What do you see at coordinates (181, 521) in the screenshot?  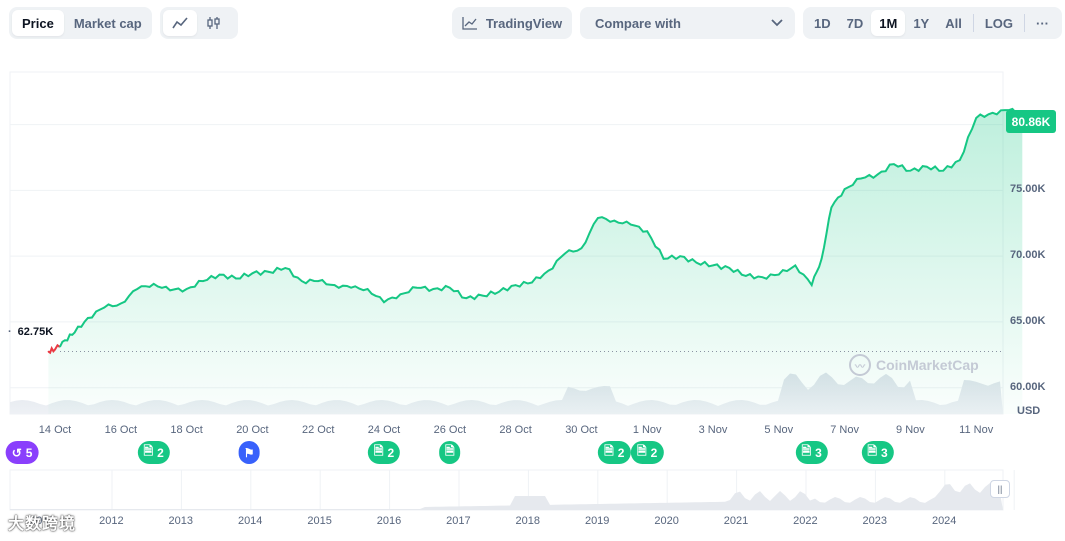 I see `navigator-year-label: 2013` at bounding box center [181, 521].